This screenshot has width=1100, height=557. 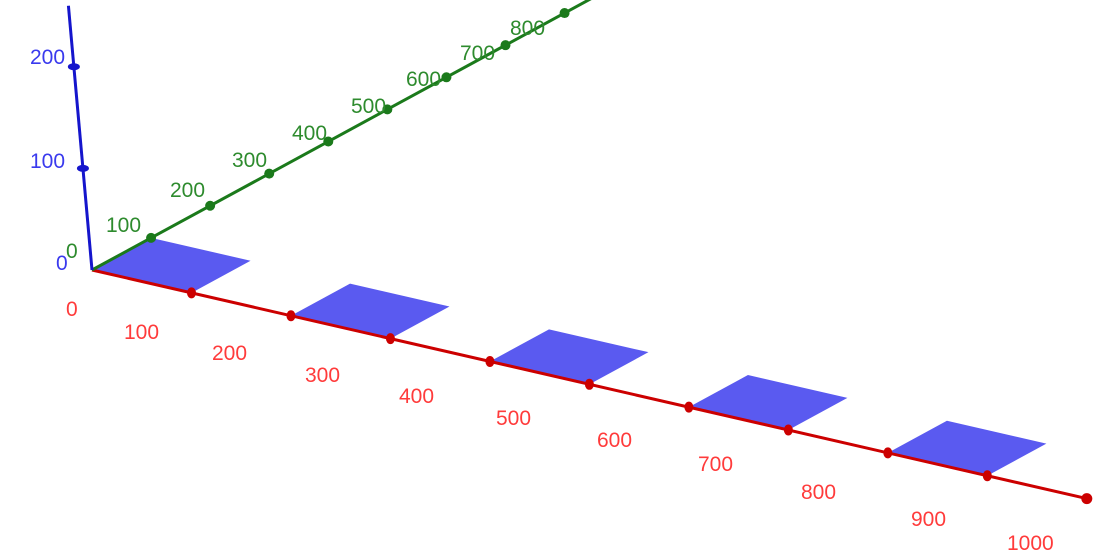 What do you see at coordinates (527, 28) in the screenshot?
I see `y-tick-label-800: 800` at bounding box center [527, 28].